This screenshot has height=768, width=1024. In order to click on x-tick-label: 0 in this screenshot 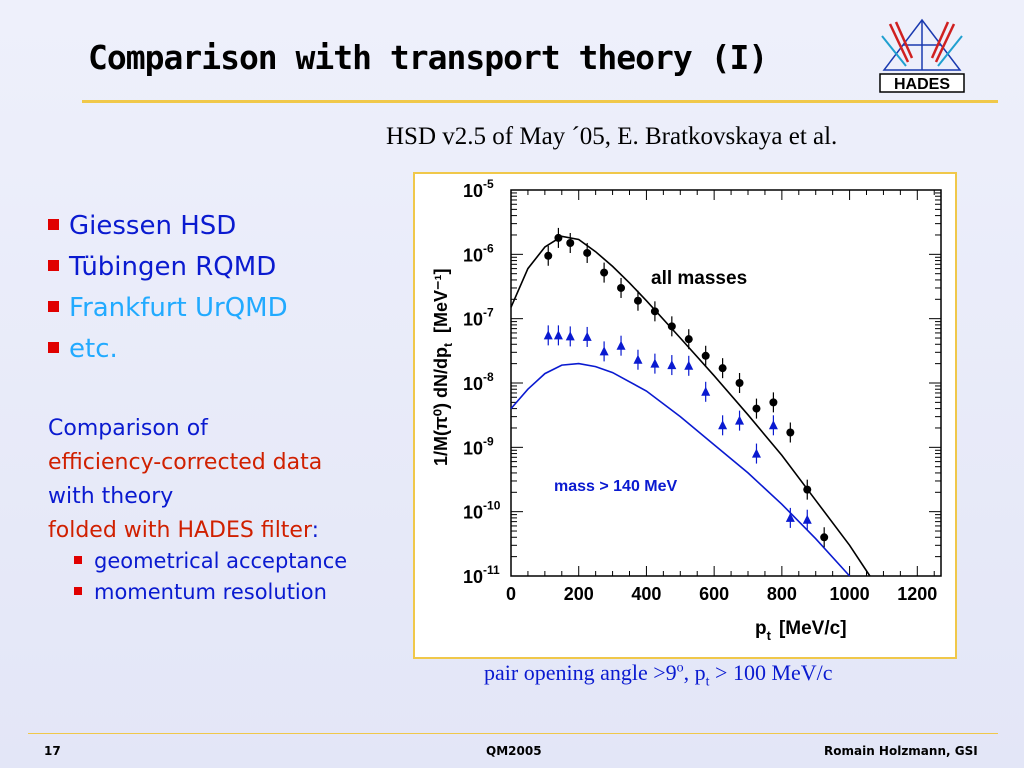, I will do `click(511, 594)`.